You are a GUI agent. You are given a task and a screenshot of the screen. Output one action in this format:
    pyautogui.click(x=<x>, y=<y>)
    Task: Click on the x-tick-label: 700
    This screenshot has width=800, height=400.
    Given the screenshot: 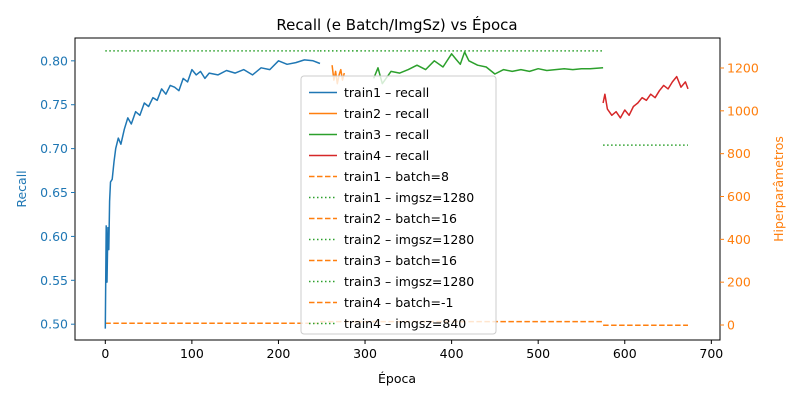 What is the action you would take?
    pyautogui.click(x=711, y=353)
    